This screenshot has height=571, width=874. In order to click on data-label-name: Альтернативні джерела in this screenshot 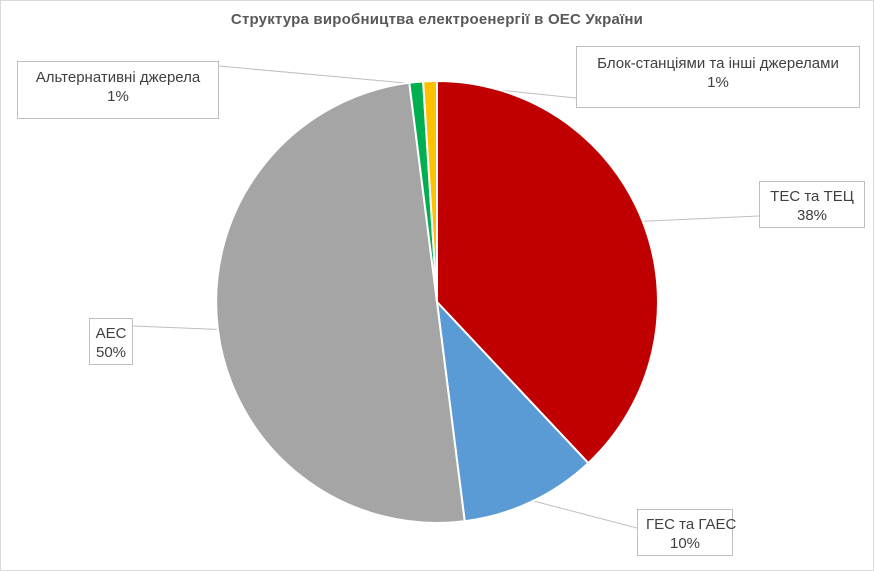, I will do `click(118, 77)`.